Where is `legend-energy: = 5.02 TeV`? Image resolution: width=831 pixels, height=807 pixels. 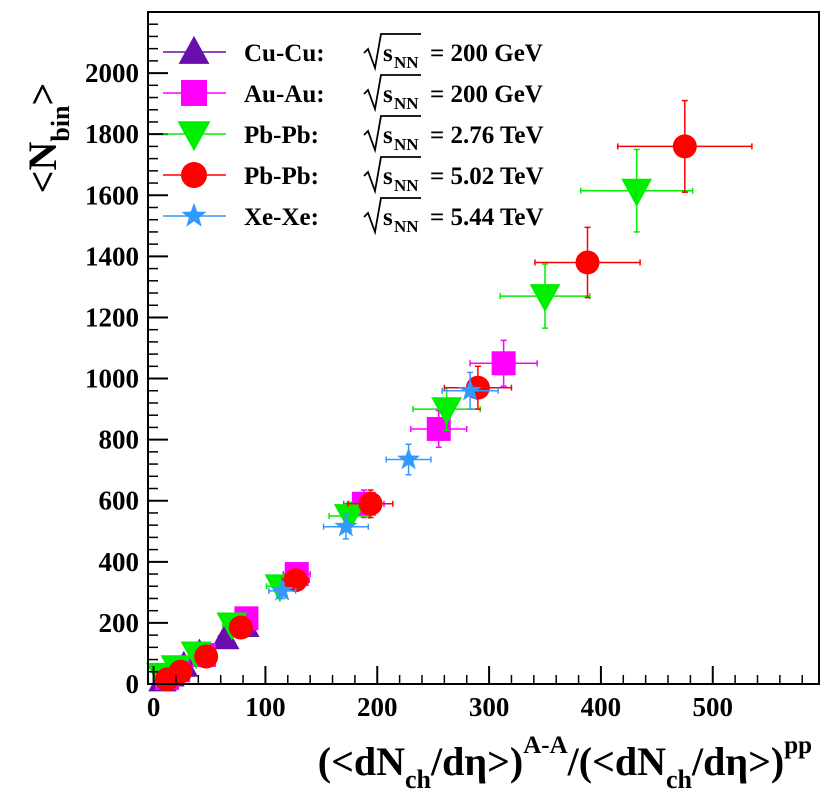 legend-energy: = 5.02 TeV is located at coordinates (487, 176).